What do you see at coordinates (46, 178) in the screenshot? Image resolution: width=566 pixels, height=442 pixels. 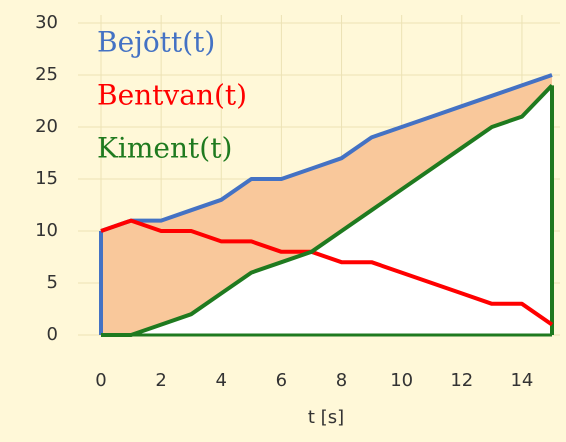 I see `y-tick-label: 15` at bounding box center [46, 178].